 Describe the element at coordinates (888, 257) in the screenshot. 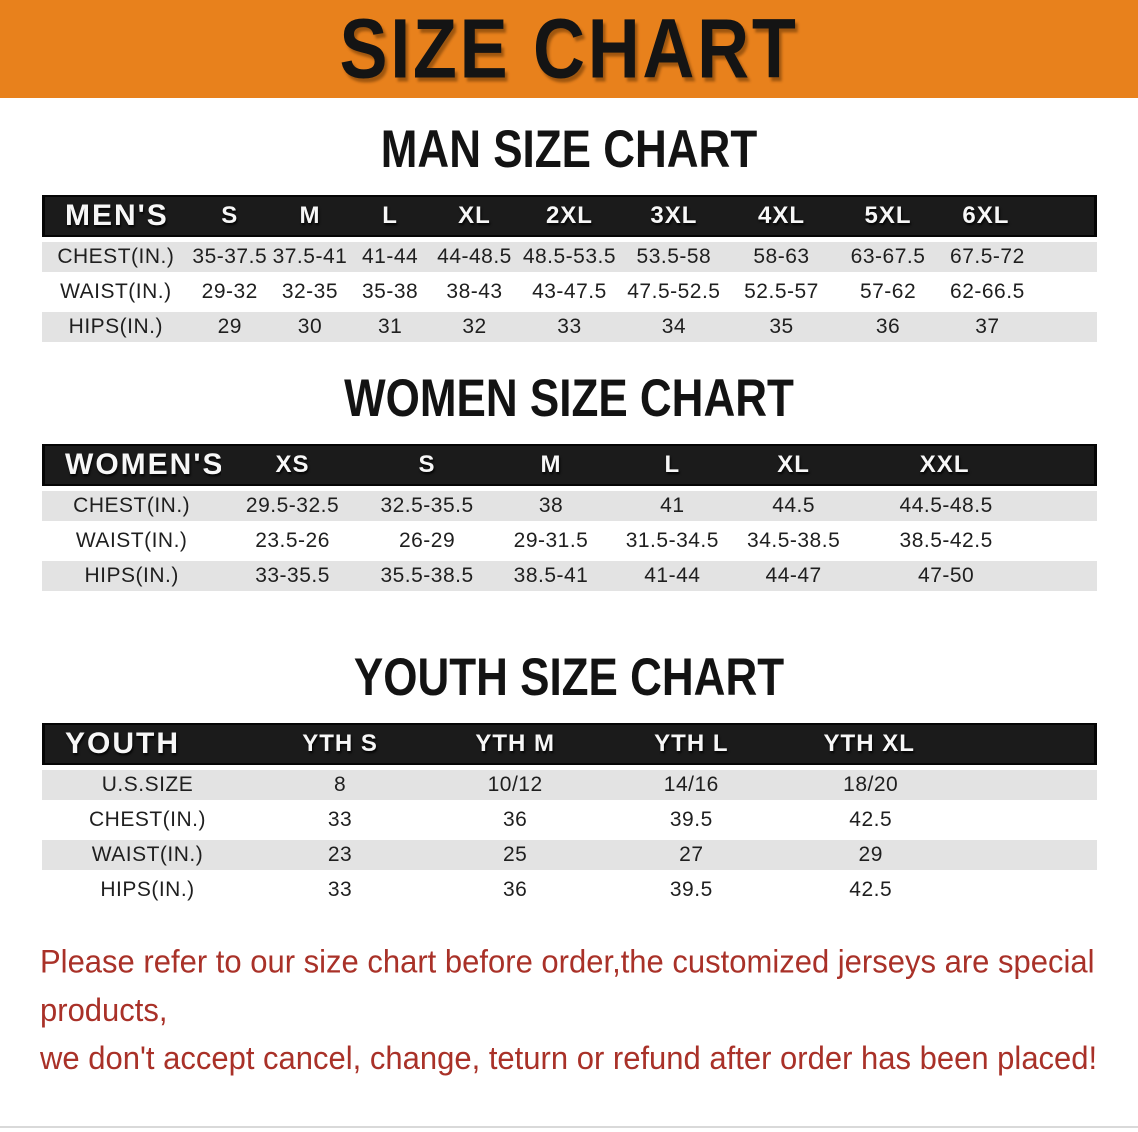

I see `size-value-cell: 63-67.5` at that location.